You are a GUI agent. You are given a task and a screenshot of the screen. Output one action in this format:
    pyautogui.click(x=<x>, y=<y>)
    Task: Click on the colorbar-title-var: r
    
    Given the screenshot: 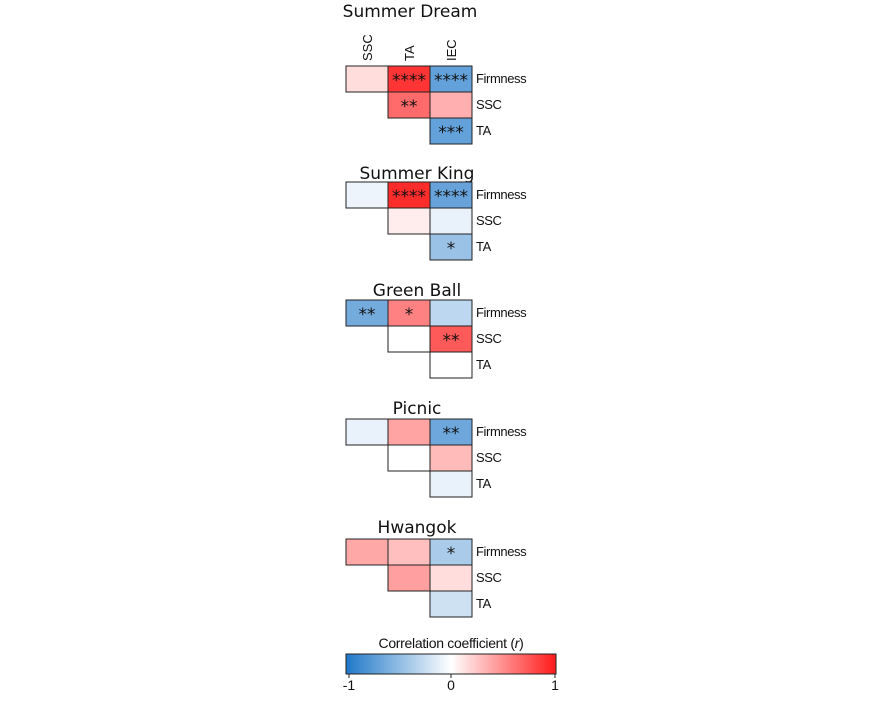 What is the action you would take?
    pyautogui.click(x=518, y=643)
    